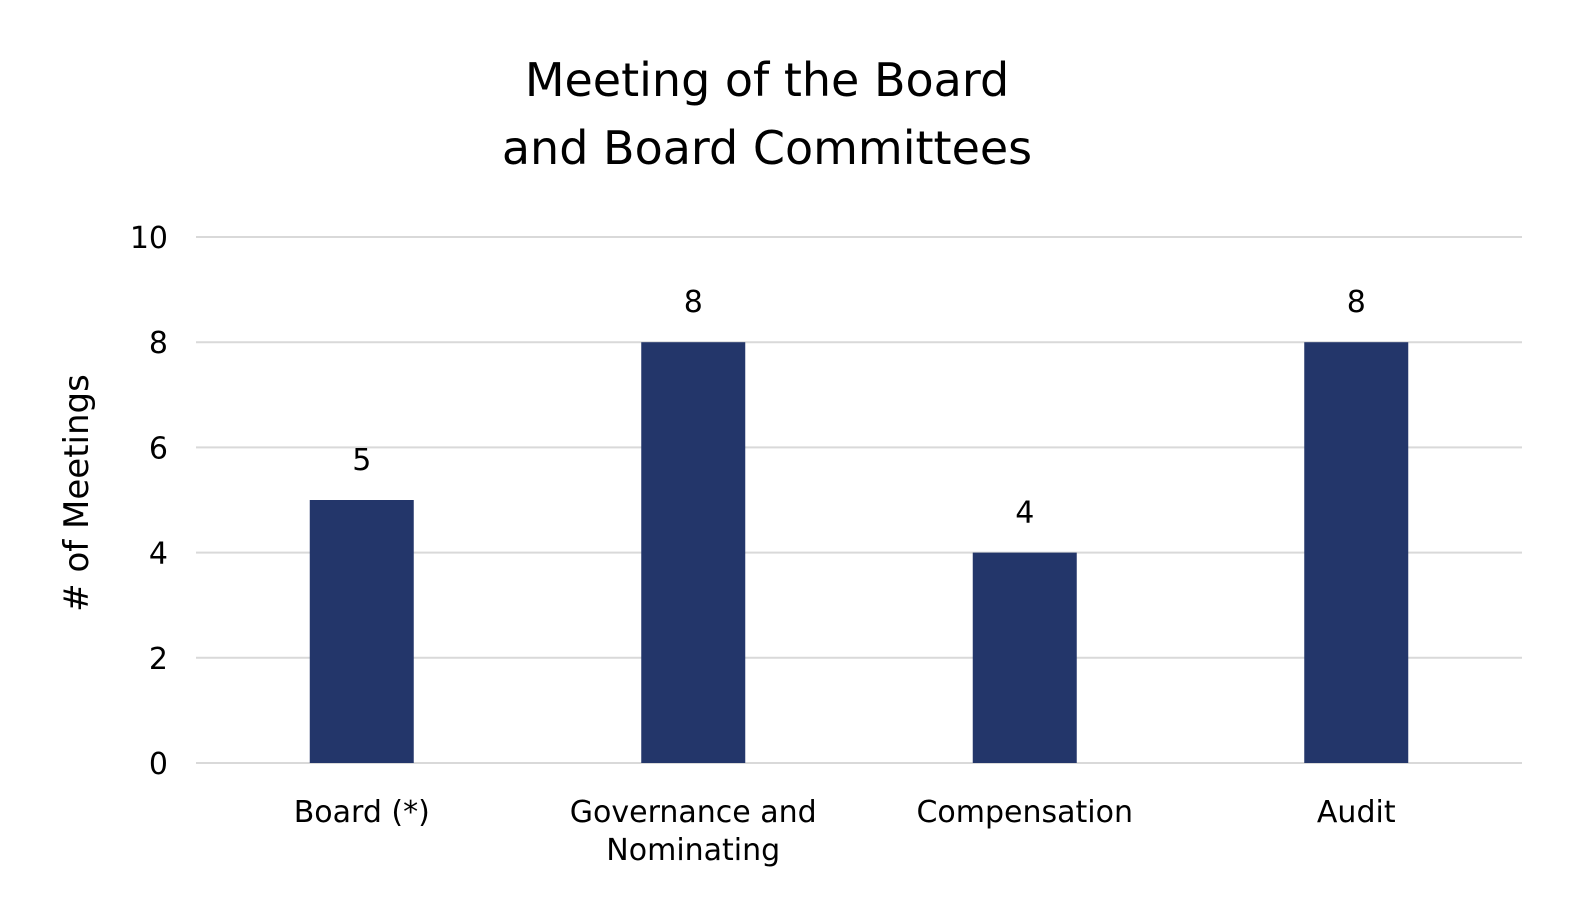  I want to click on y-axis-label: # of Meetings, so click(77, 493).